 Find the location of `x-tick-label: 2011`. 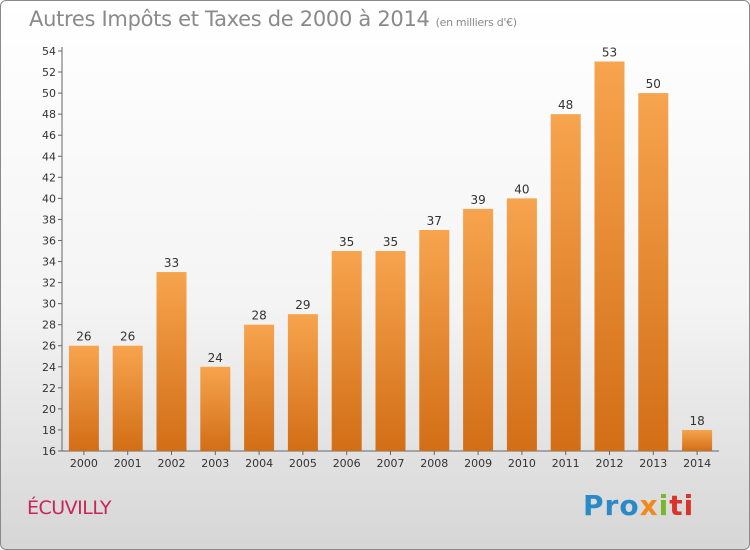

x-tick-label: 2011 is located at coordinates (566, 463).